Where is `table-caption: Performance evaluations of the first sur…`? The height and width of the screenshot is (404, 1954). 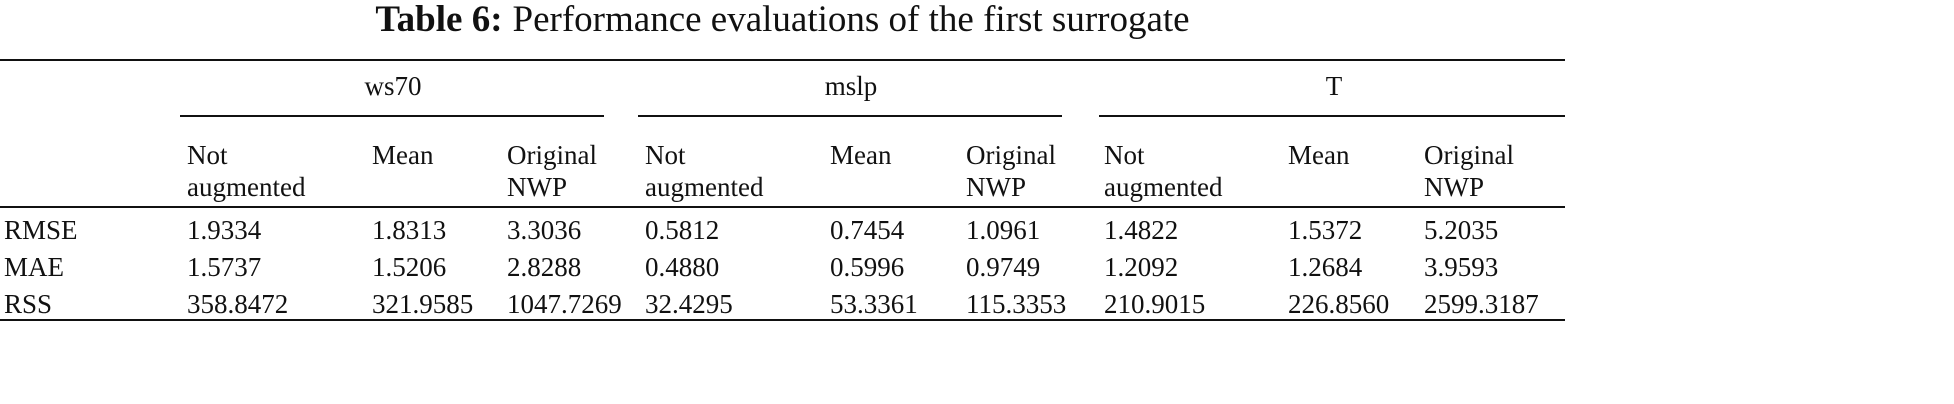 table-caption: Performance evaluations of the first sur… is located at coordinates (851, 20).